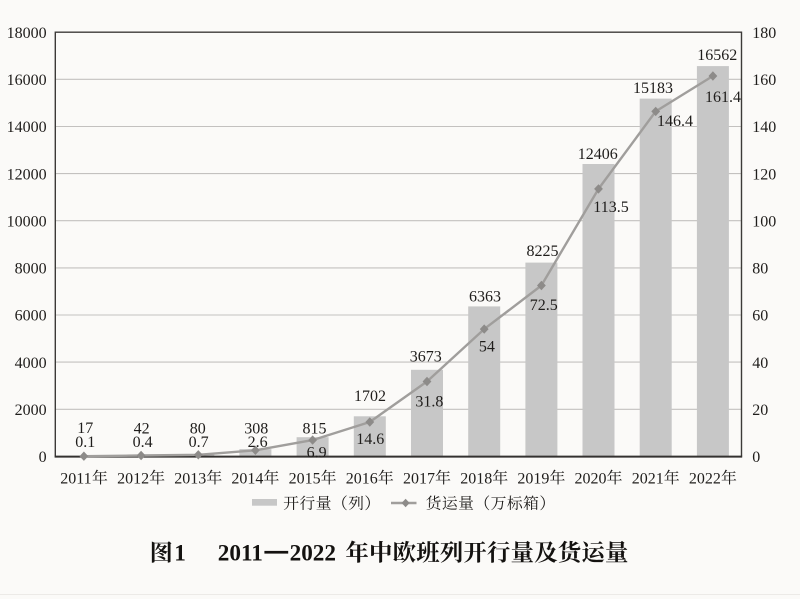 The height and width of the screenshot is (599, 800). What do you see at coordinates (362, 478) in the screenshot?
I see `svg-text: 2016` at bounding box center [362, 478].